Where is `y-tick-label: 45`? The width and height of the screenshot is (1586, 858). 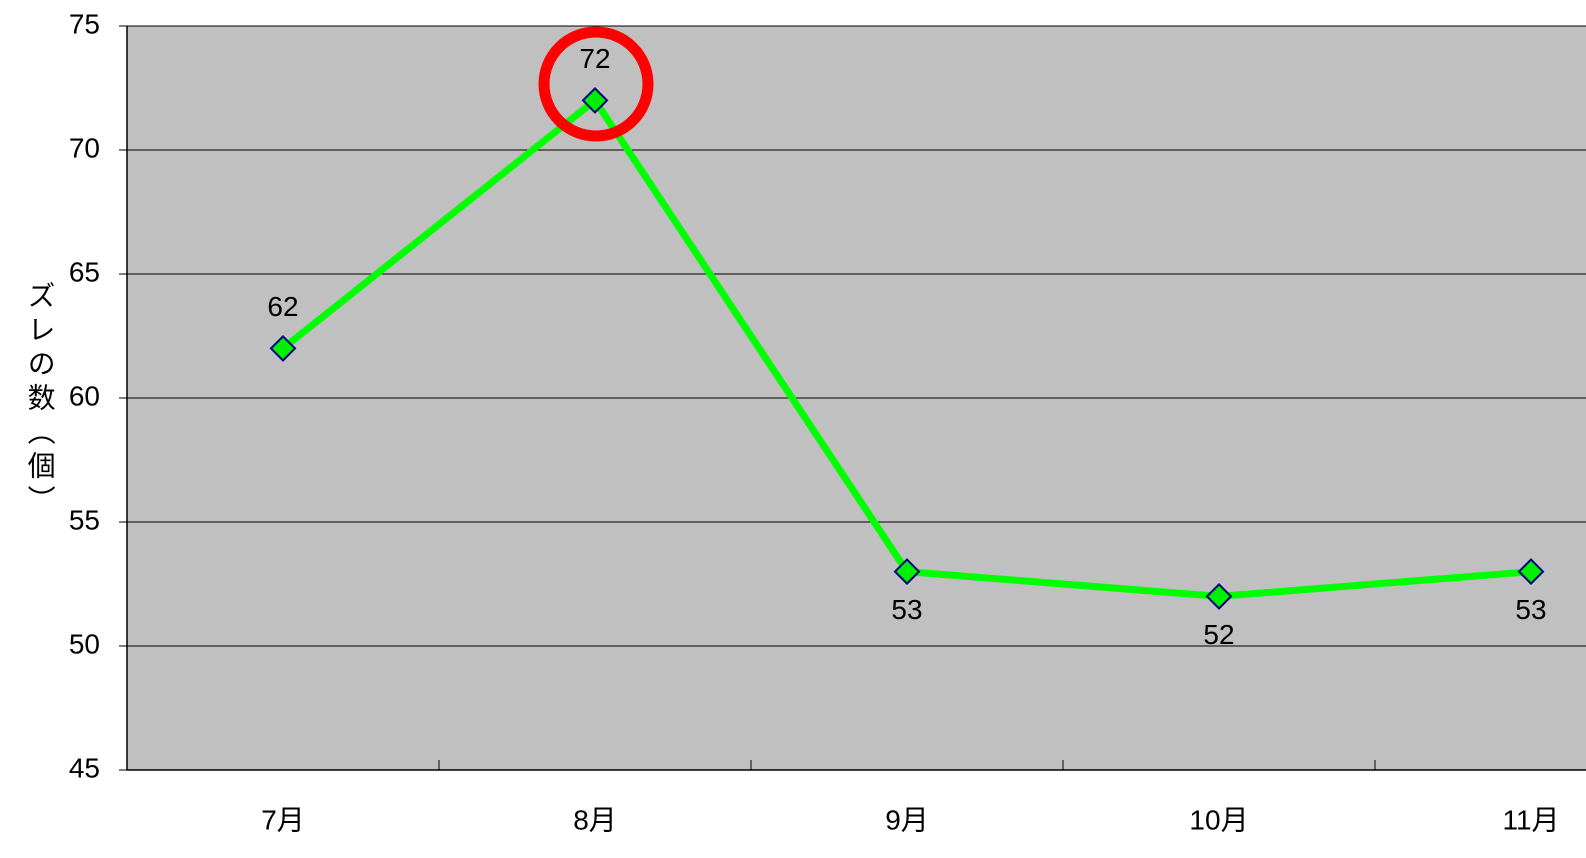
y-tick-label: 45 is located at coordinates (84, 767).